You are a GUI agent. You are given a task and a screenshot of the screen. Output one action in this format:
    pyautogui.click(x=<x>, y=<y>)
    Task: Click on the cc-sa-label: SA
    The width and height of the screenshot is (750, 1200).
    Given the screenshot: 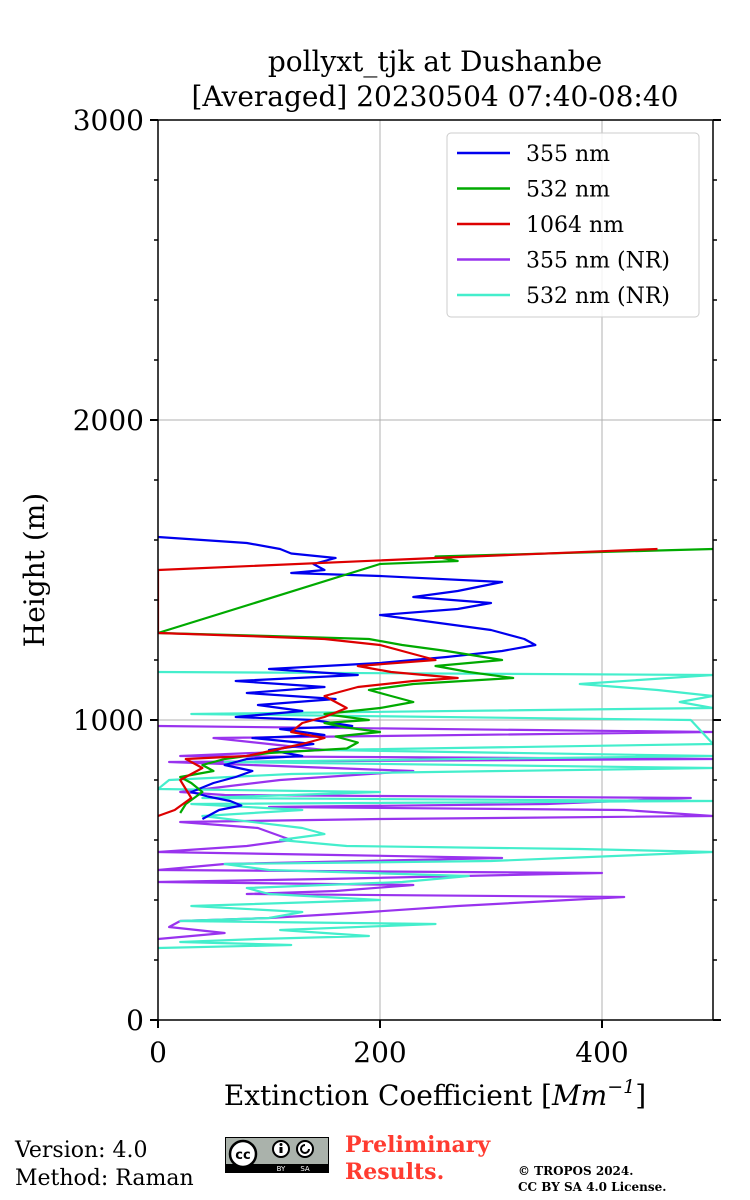 What is the action you would take?
    pyautogui.click(x=305, y=1169)
    